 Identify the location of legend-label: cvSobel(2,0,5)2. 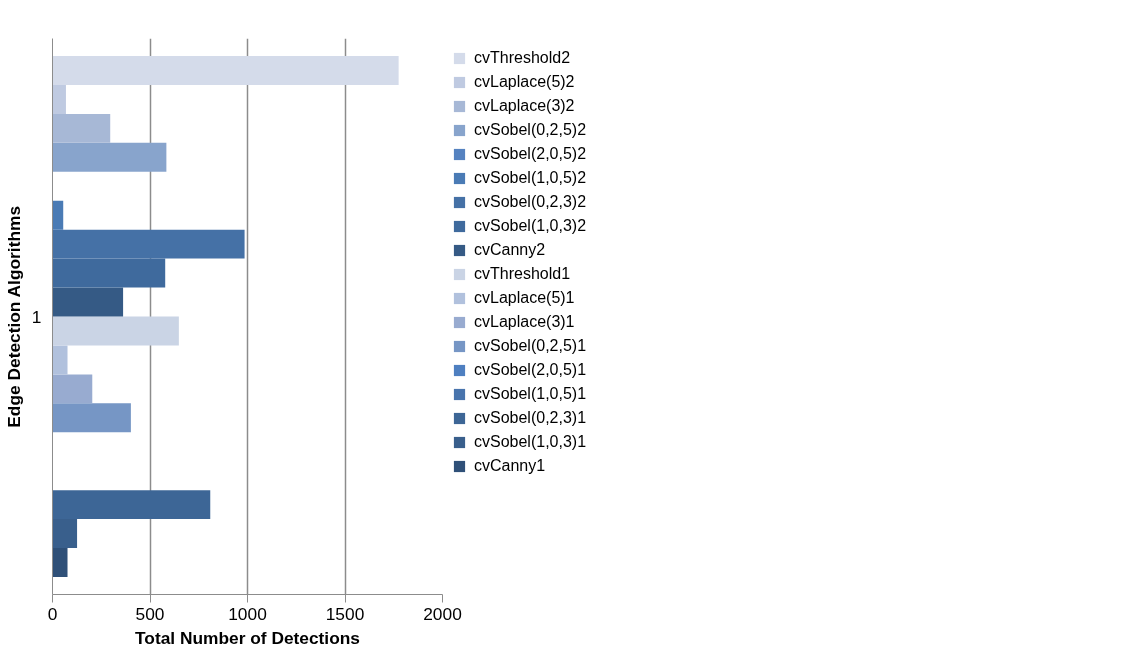
(531, 154).